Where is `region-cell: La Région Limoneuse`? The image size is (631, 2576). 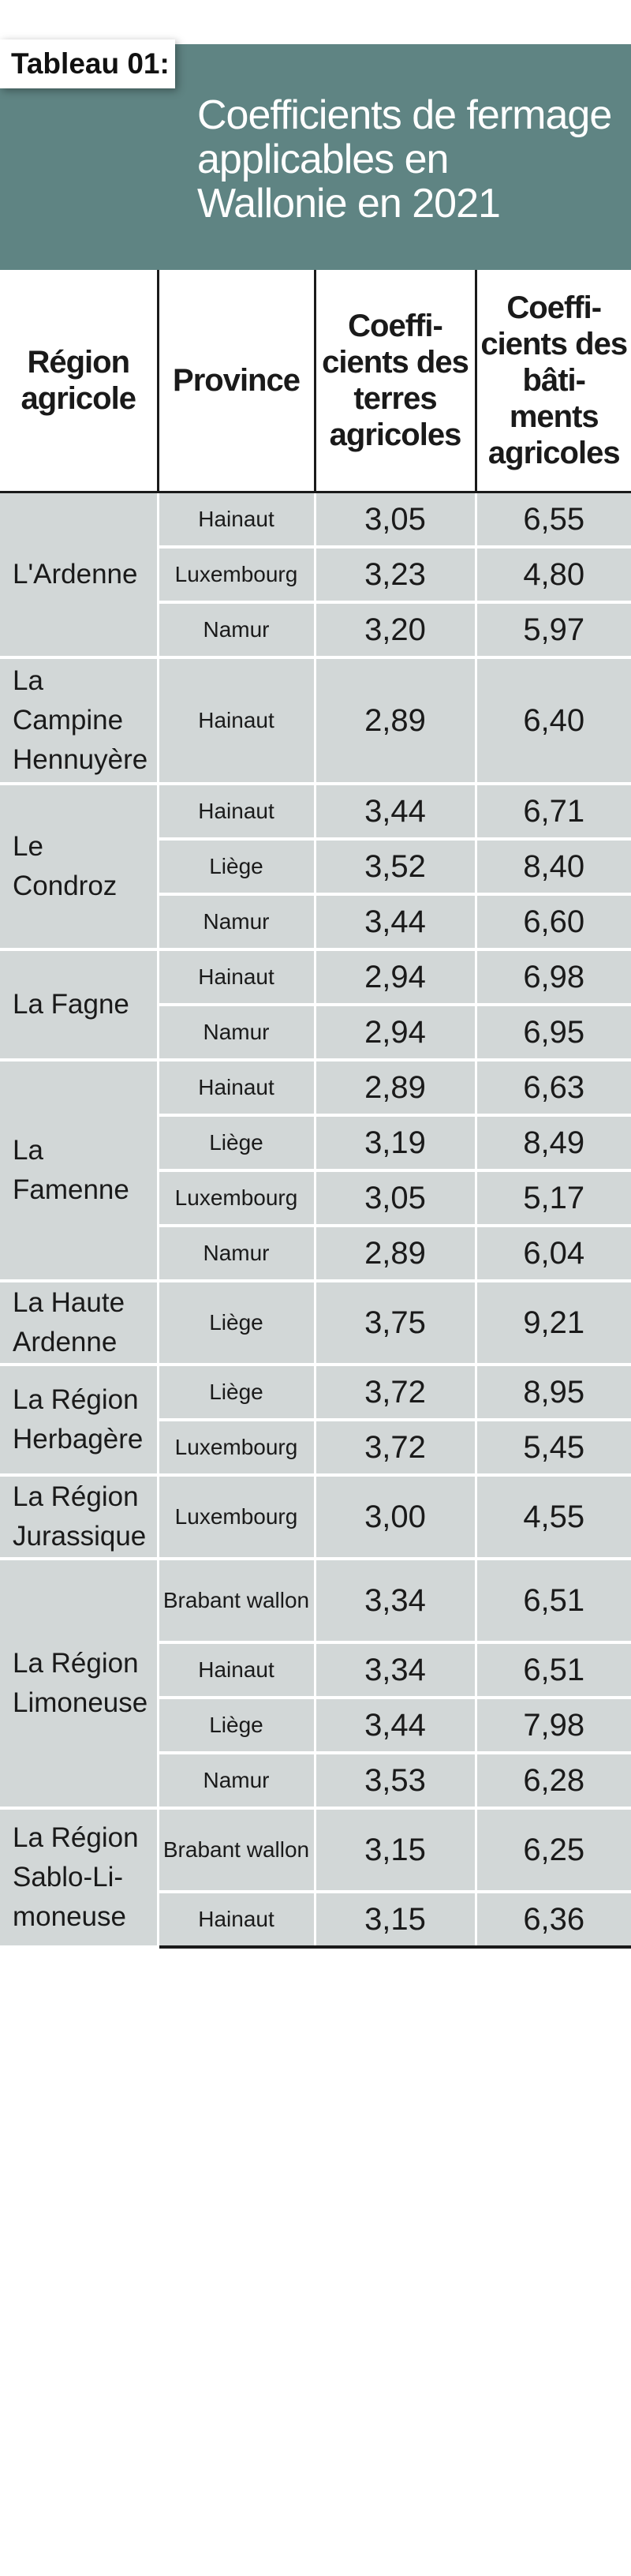
region-cell: La Région Limoneuse is located at coordinates (79, 1684).